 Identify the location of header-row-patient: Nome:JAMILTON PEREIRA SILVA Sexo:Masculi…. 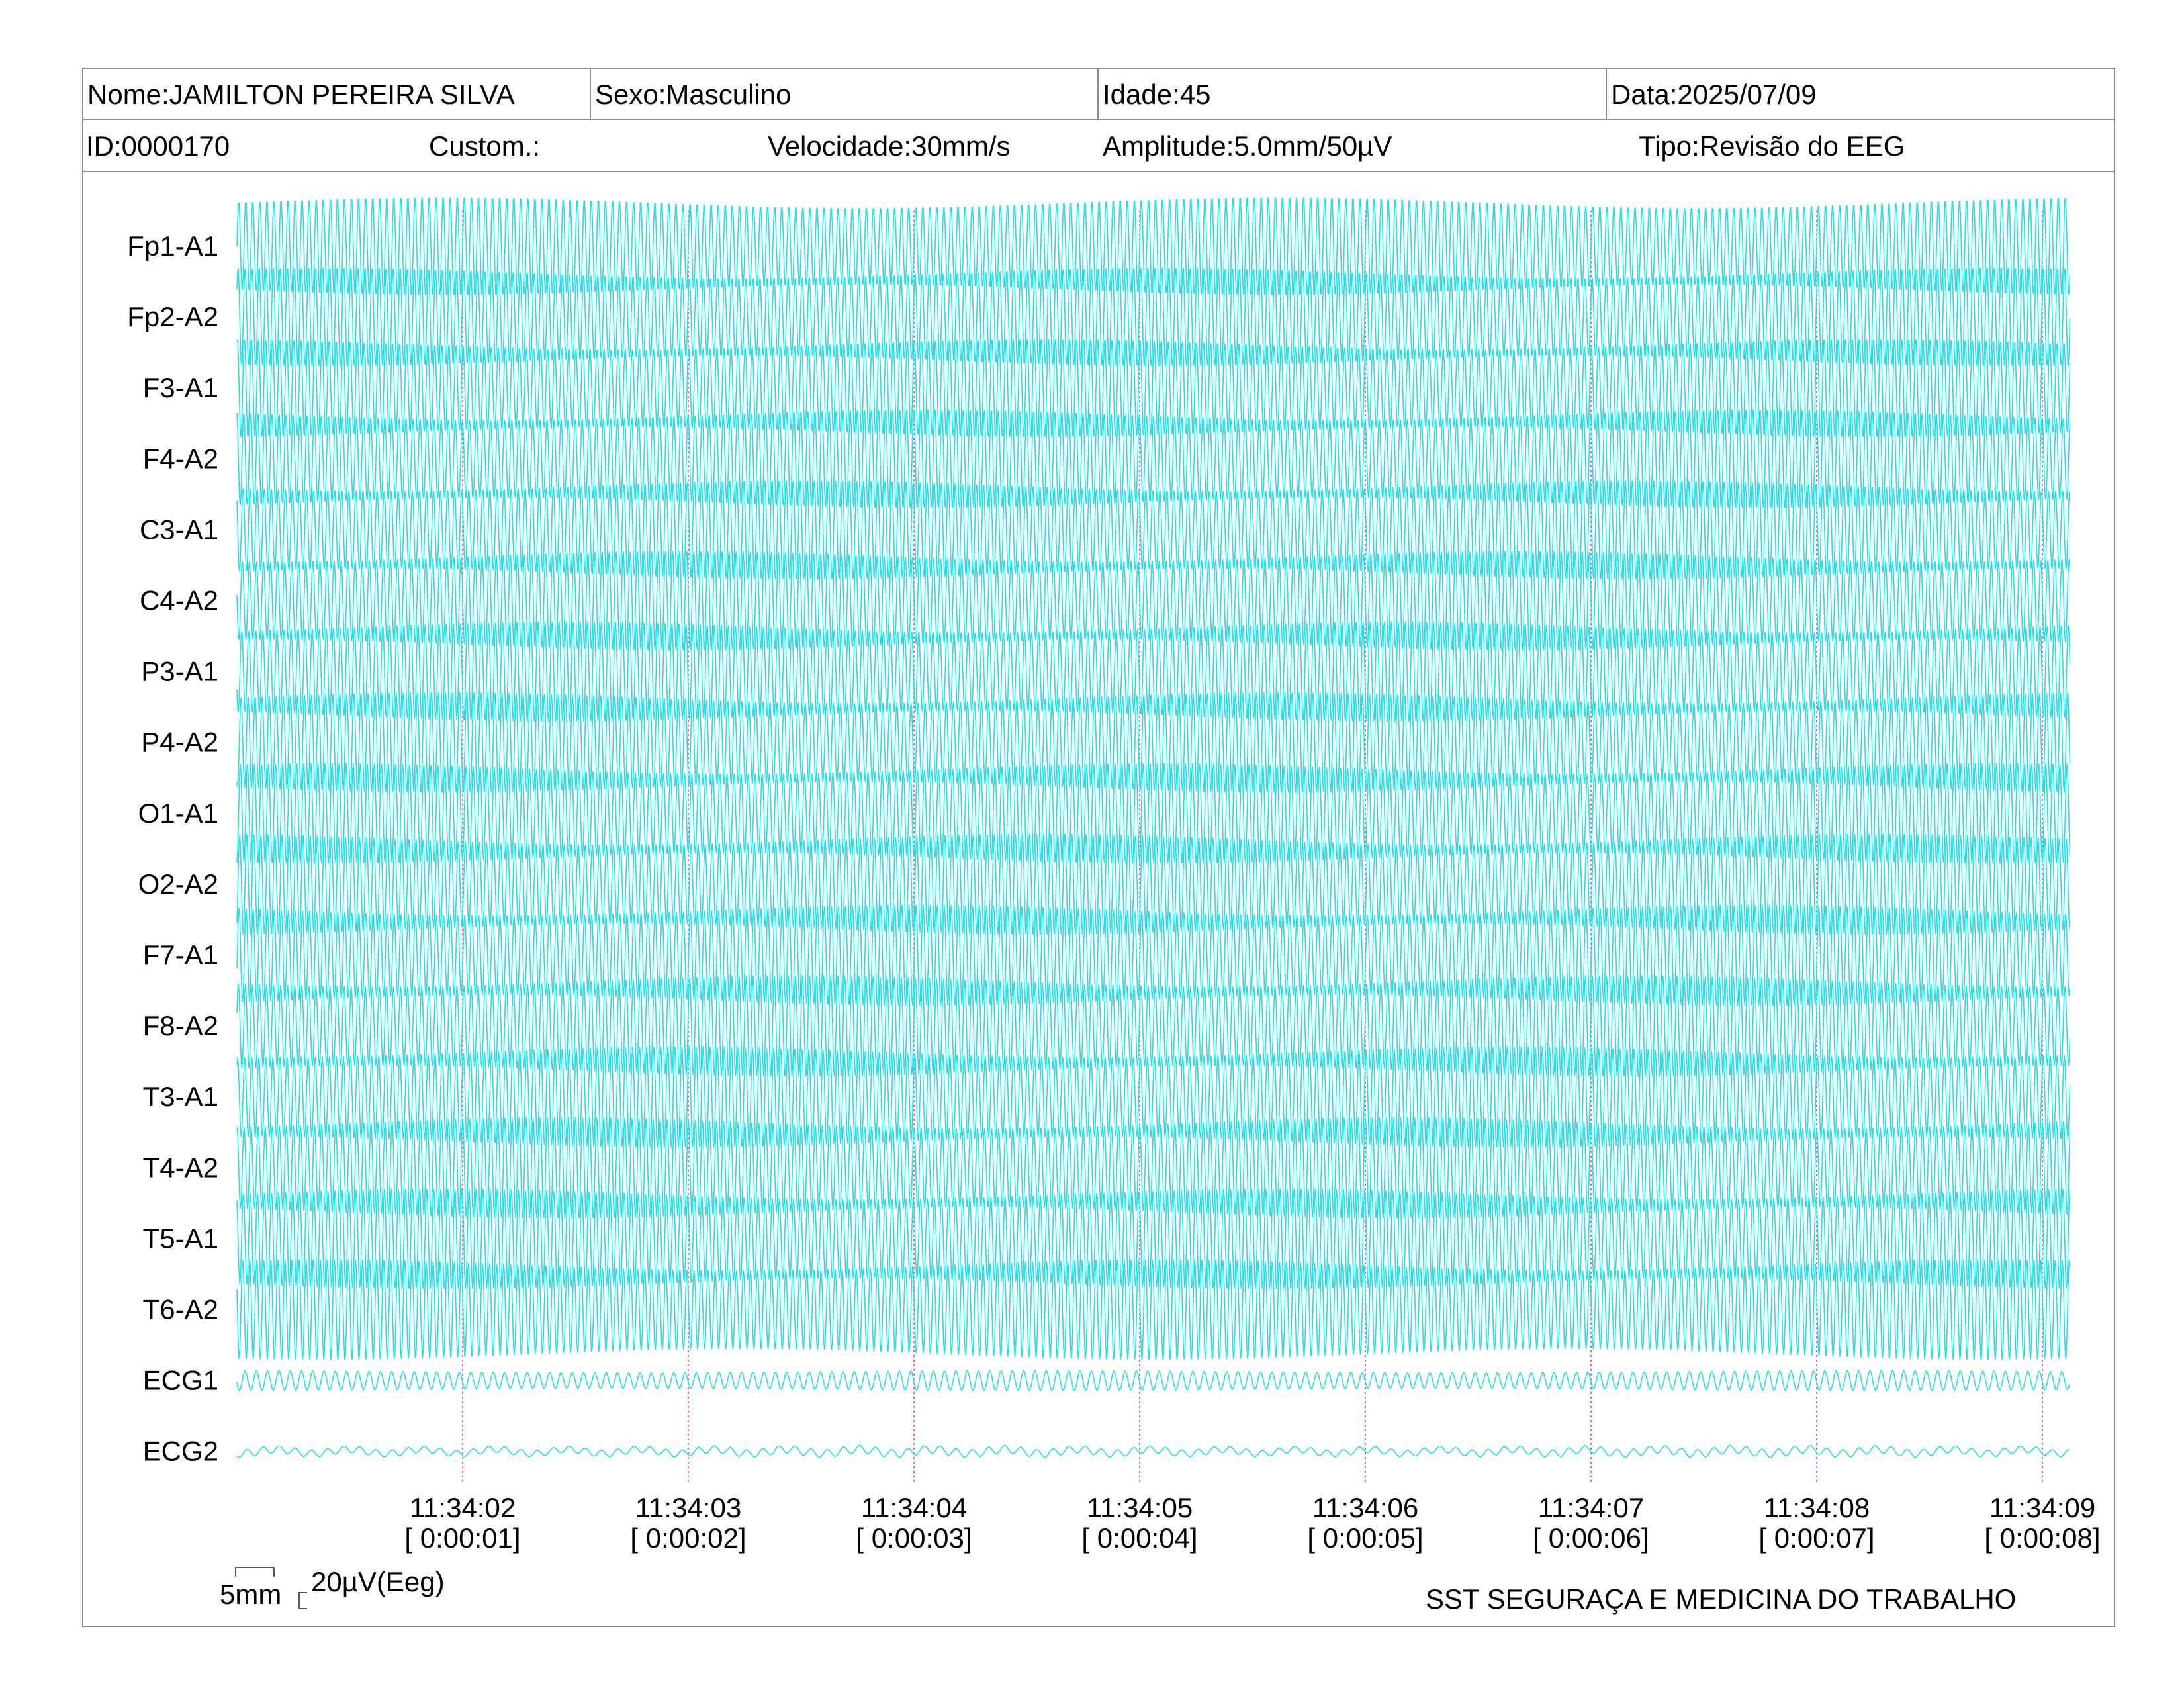
(1098, 94).